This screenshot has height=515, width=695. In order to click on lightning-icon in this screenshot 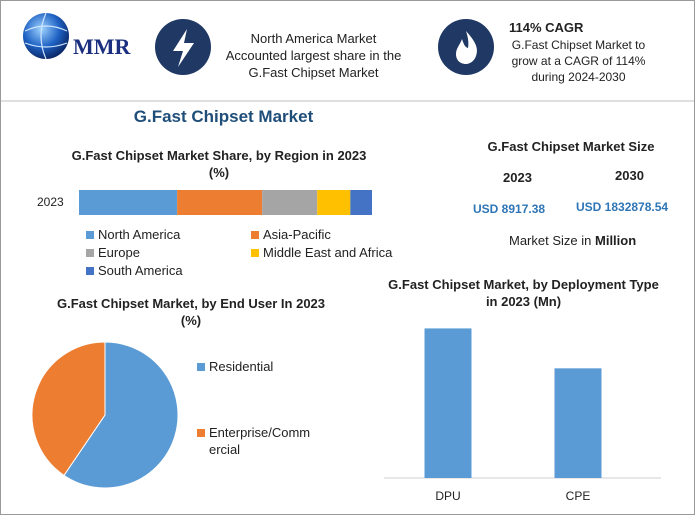, I will do `click(183, 48)`.